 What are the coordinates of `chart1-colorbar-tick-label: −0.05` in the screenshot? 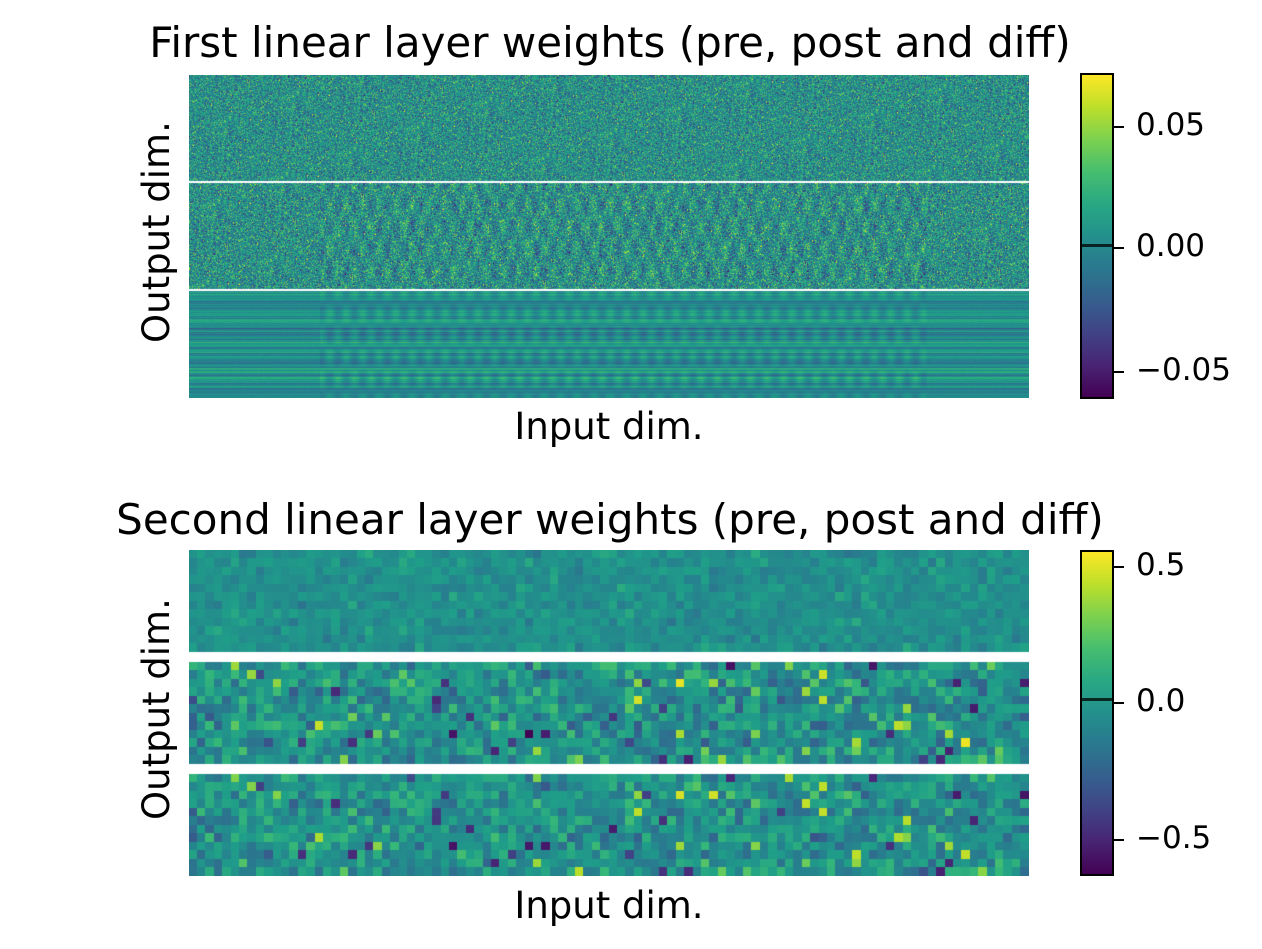 It's located at (1183, 370).